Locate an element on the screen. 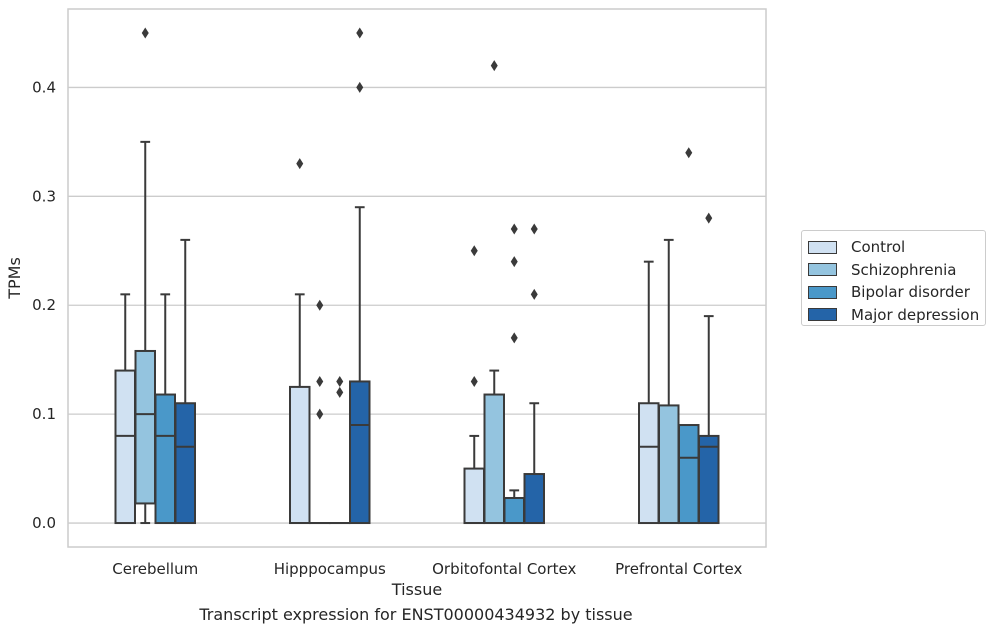  box-major-depression-orbitofontal-cortex is located at coordinates (534, 374).